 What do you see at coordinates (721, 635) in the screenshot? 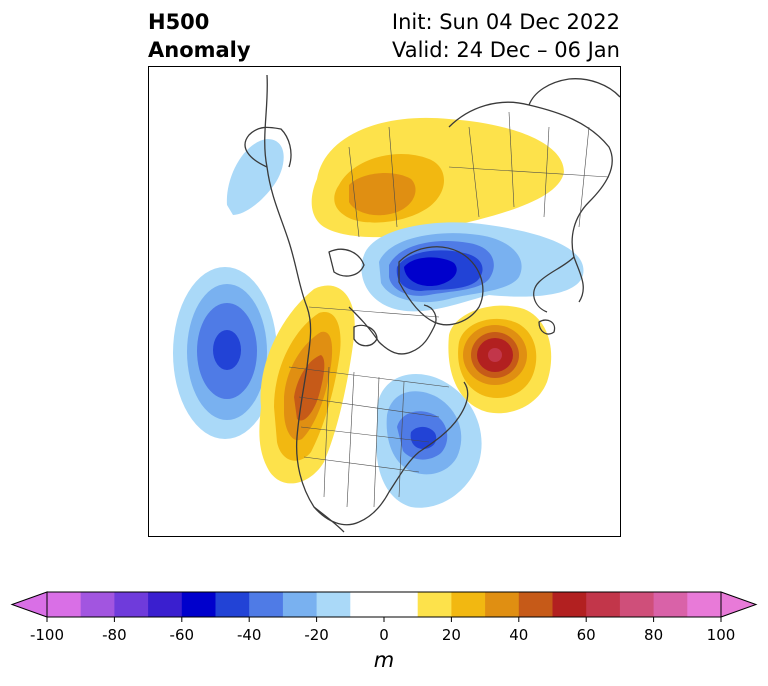
I see `colorbar-tick-label: 100` at bounding box center [721, 635].